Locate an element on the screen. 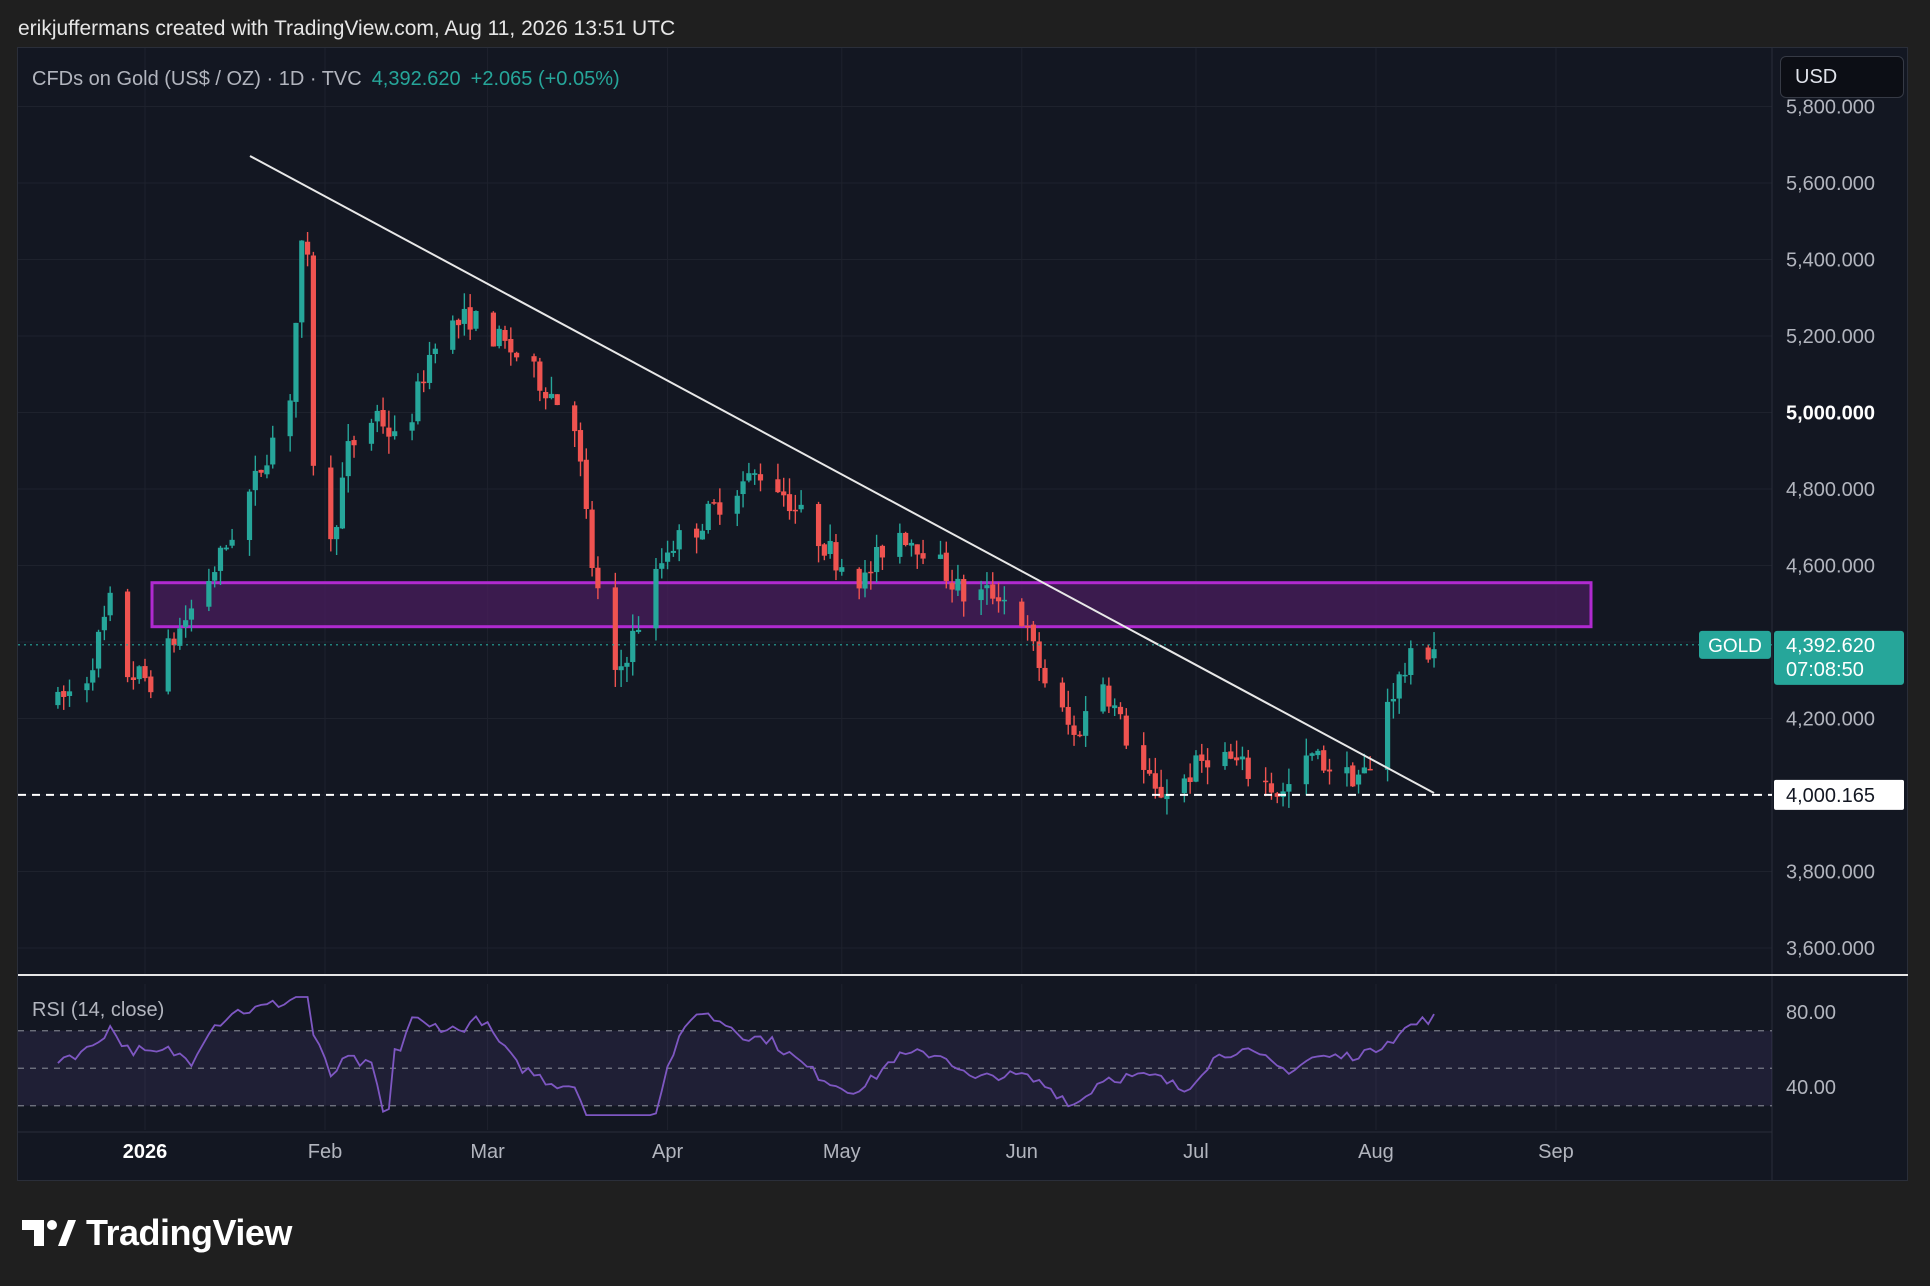 The image size is (1930, 1286). rsi-pane: RSI (14, close) 80.00 40.00 is located at coordinates (927, 1056).